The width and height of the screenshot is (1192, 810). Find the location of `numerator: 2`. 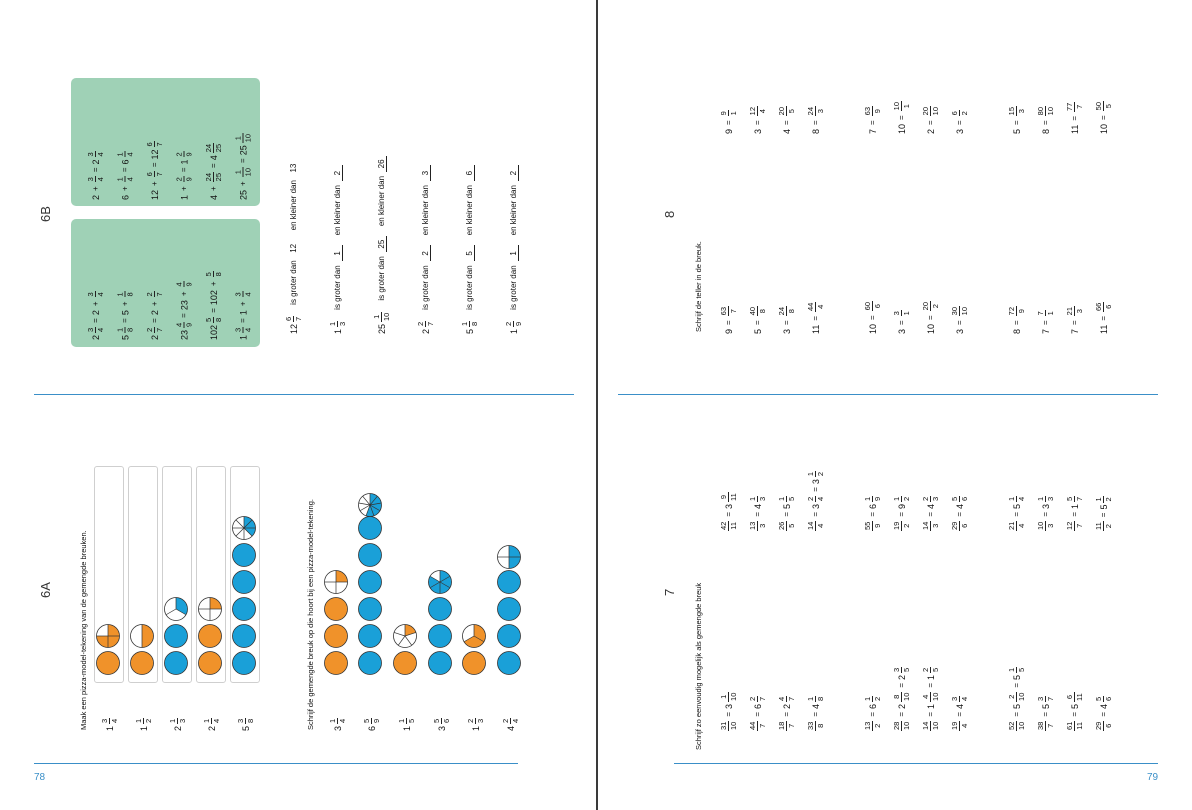

numerator: 2 is located at coordinates (926, 498).